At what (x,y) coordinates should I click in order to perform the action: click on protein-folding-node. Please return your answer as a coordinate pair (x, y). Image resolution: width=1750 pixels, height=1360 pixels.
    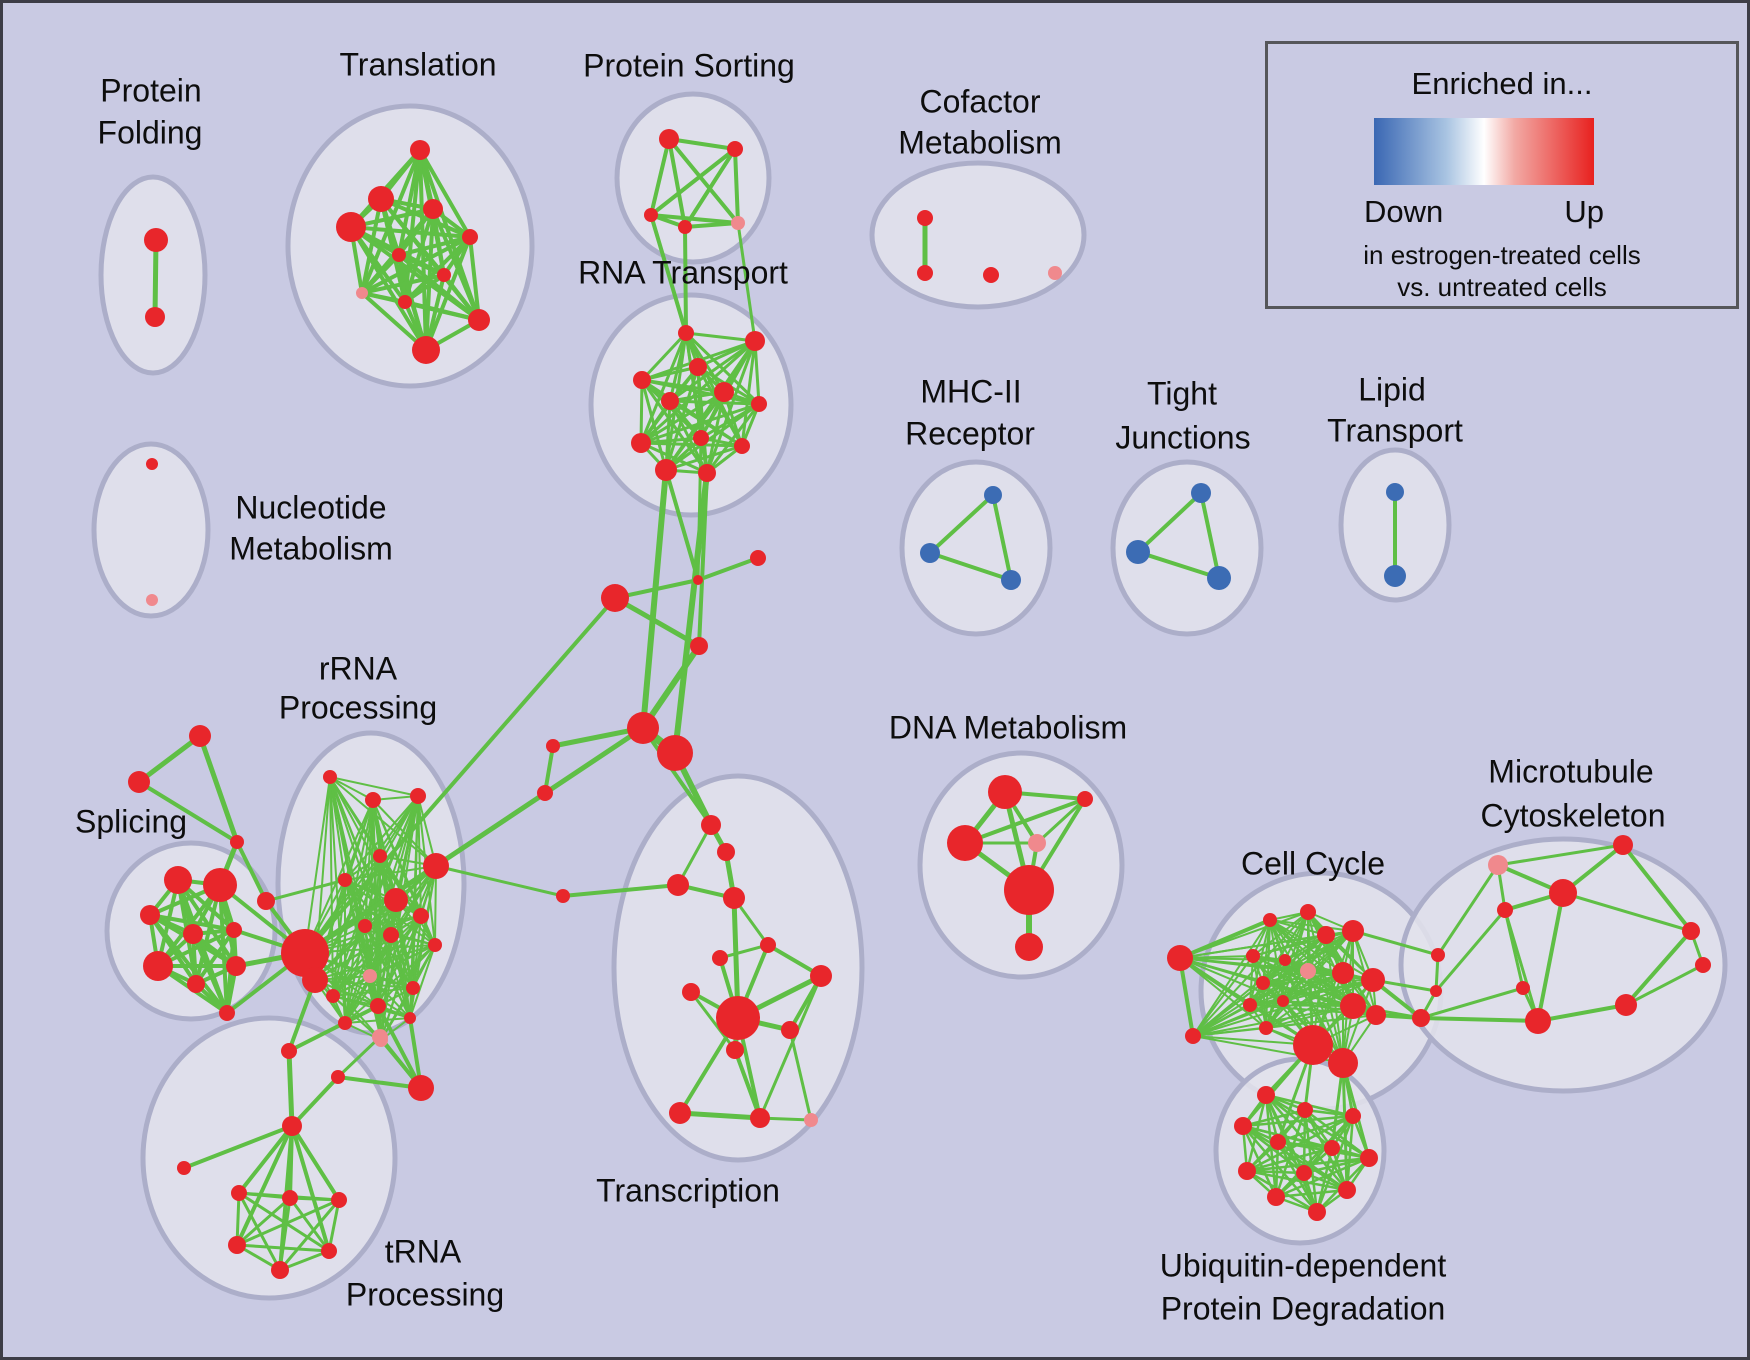
    Looking at the image, I should click on (156, 240).